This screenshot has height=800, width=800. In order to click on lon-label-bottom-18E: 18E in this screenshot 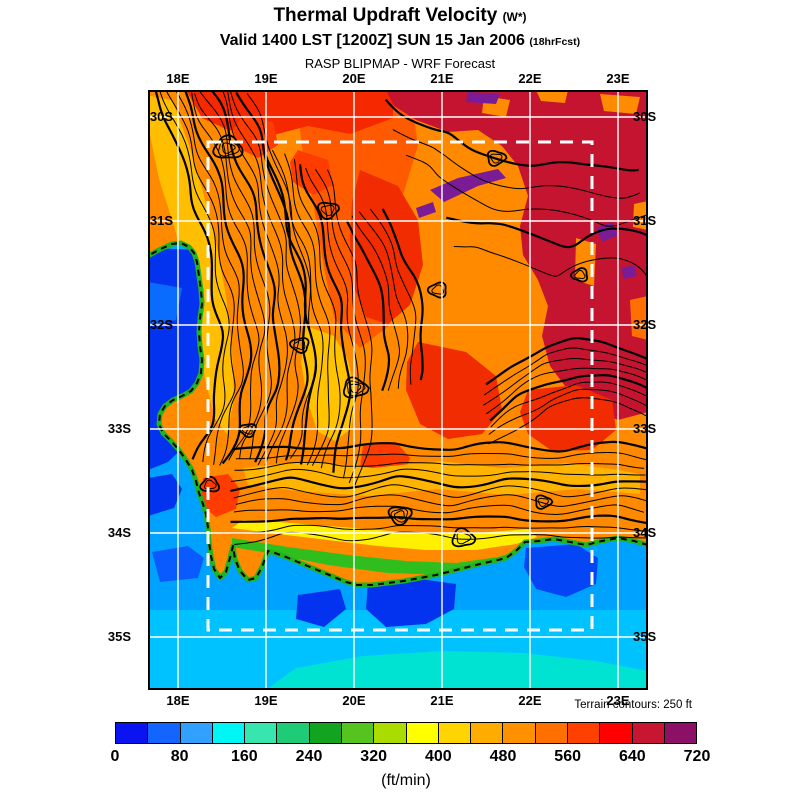, I will do `click(178, 700)`.